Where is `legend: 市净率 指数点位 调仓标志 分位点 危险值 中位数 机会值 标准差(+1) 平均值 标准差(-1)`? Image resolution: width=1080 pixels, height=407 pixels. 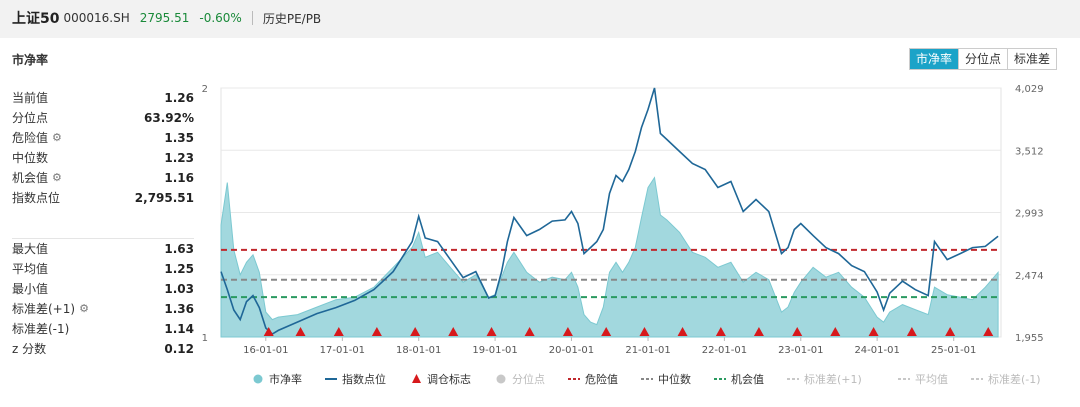 legend: 市净率 指数点位 调仓标志 分位点 危险值 中位数 机会值 标准差(+1) 平均值 标准差(-1) is located at coordinates (647, 379).